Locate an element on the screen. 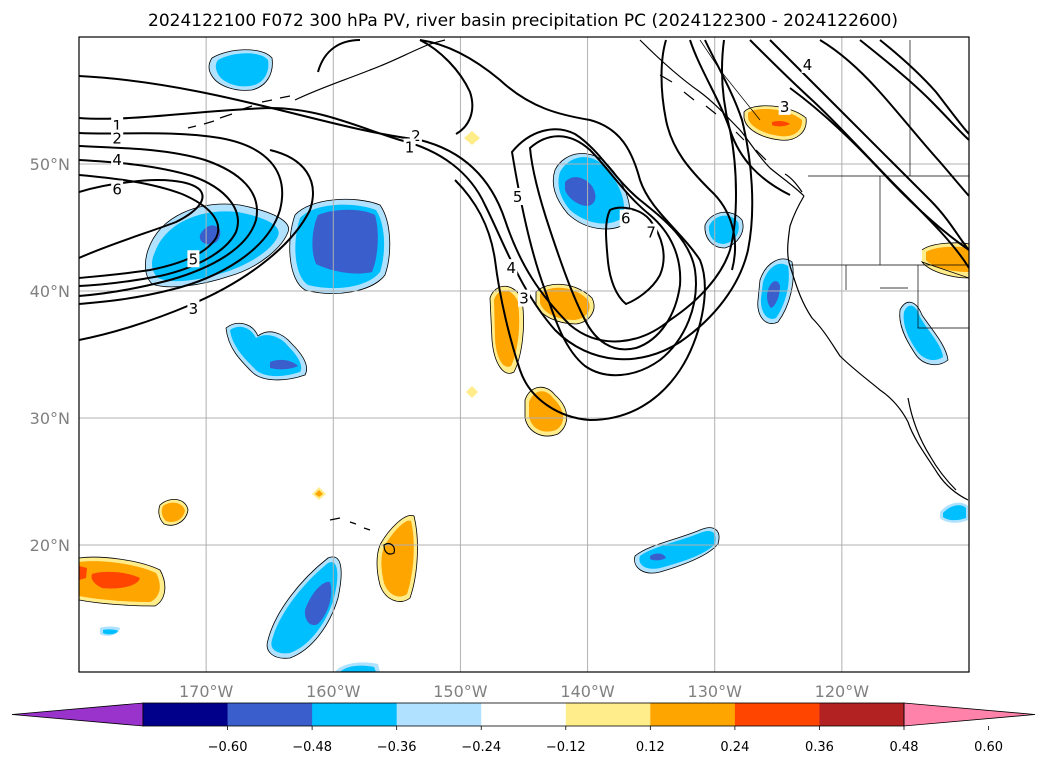  colorbar-extend-high is located at coordinates (969, 714).